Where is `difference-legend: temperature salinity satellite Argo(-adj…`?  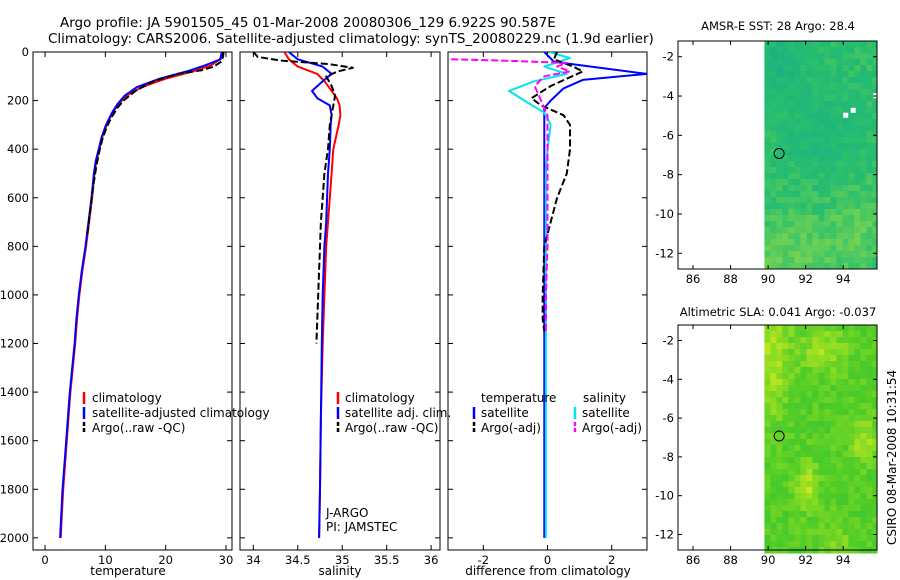
difference-legend: temperature salinity satellite Argo(-adj… is located at coordinates (557, 413).